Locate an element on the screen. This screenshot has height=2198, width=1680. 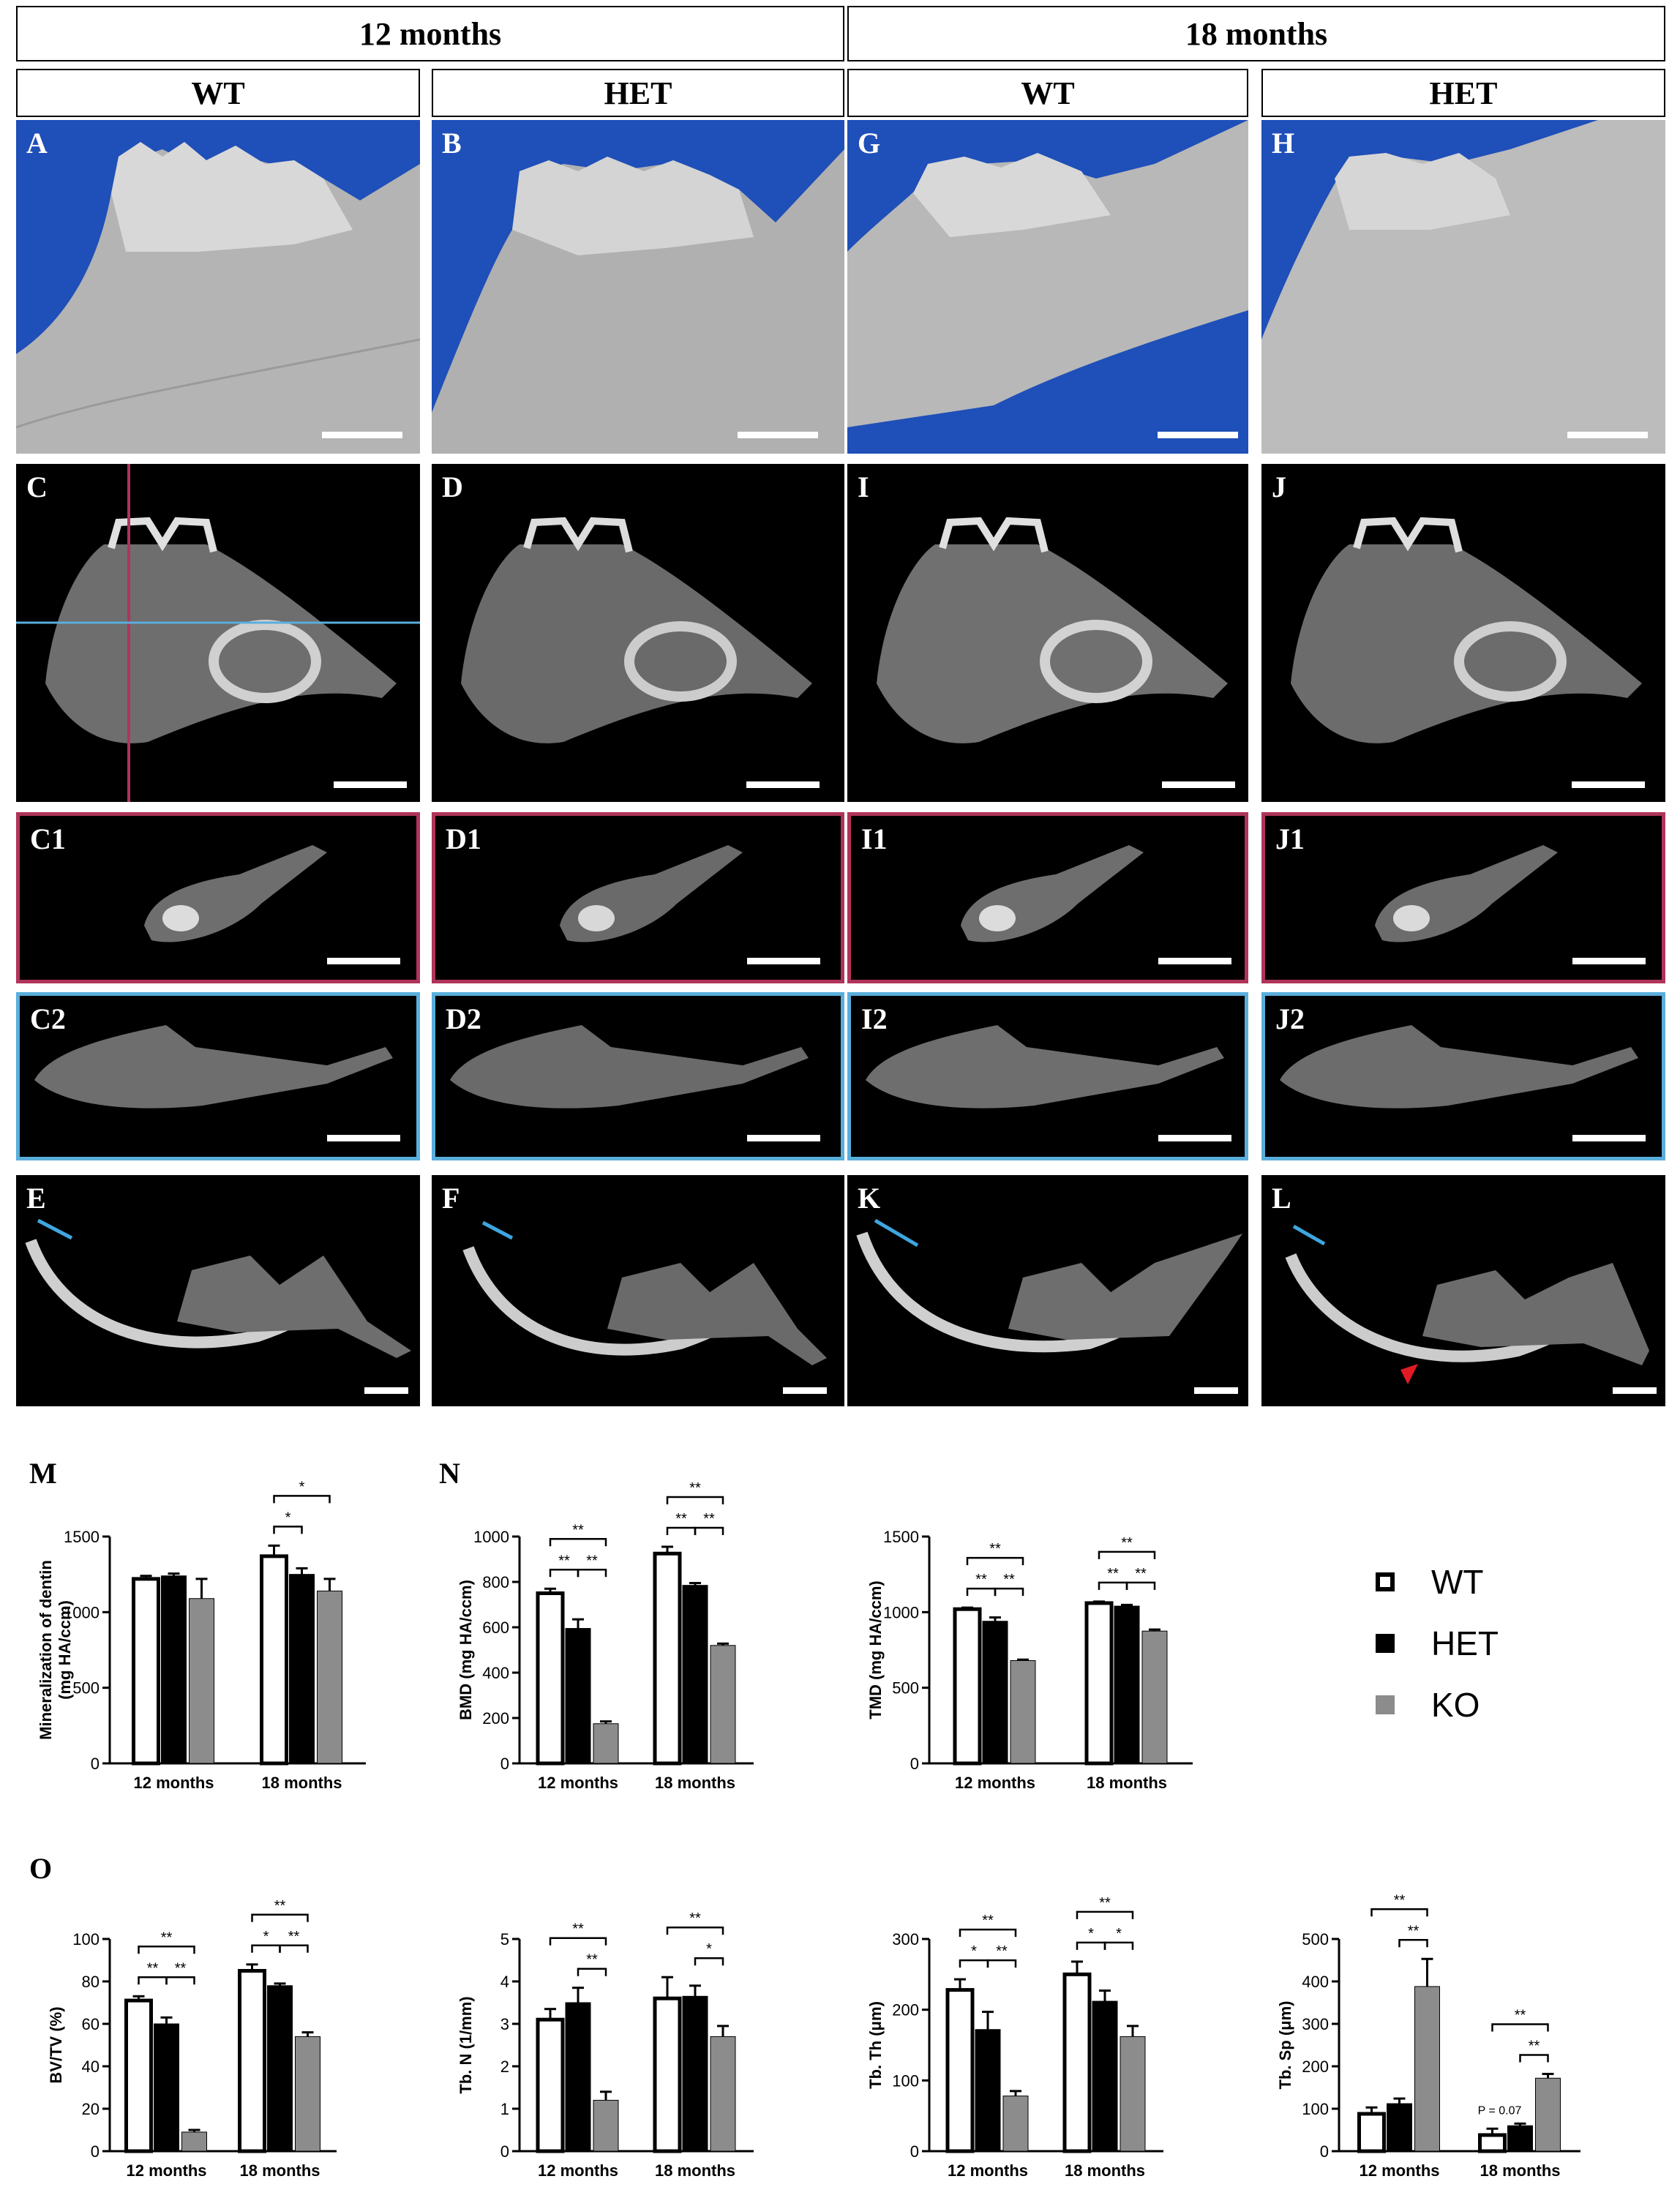
panel-label-g: G is located at coordinates (869, 143).